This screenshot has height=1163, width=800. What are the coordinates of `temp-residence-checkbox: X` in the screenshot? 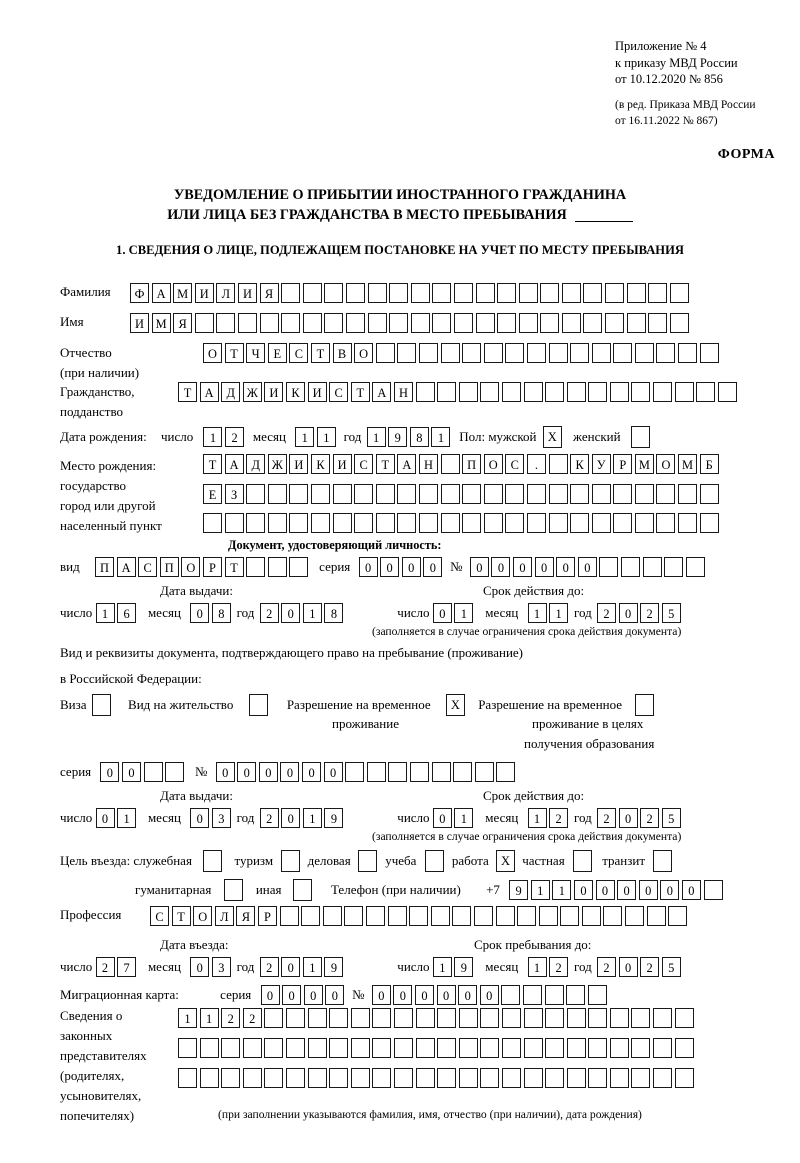 It's located at (455, 705).